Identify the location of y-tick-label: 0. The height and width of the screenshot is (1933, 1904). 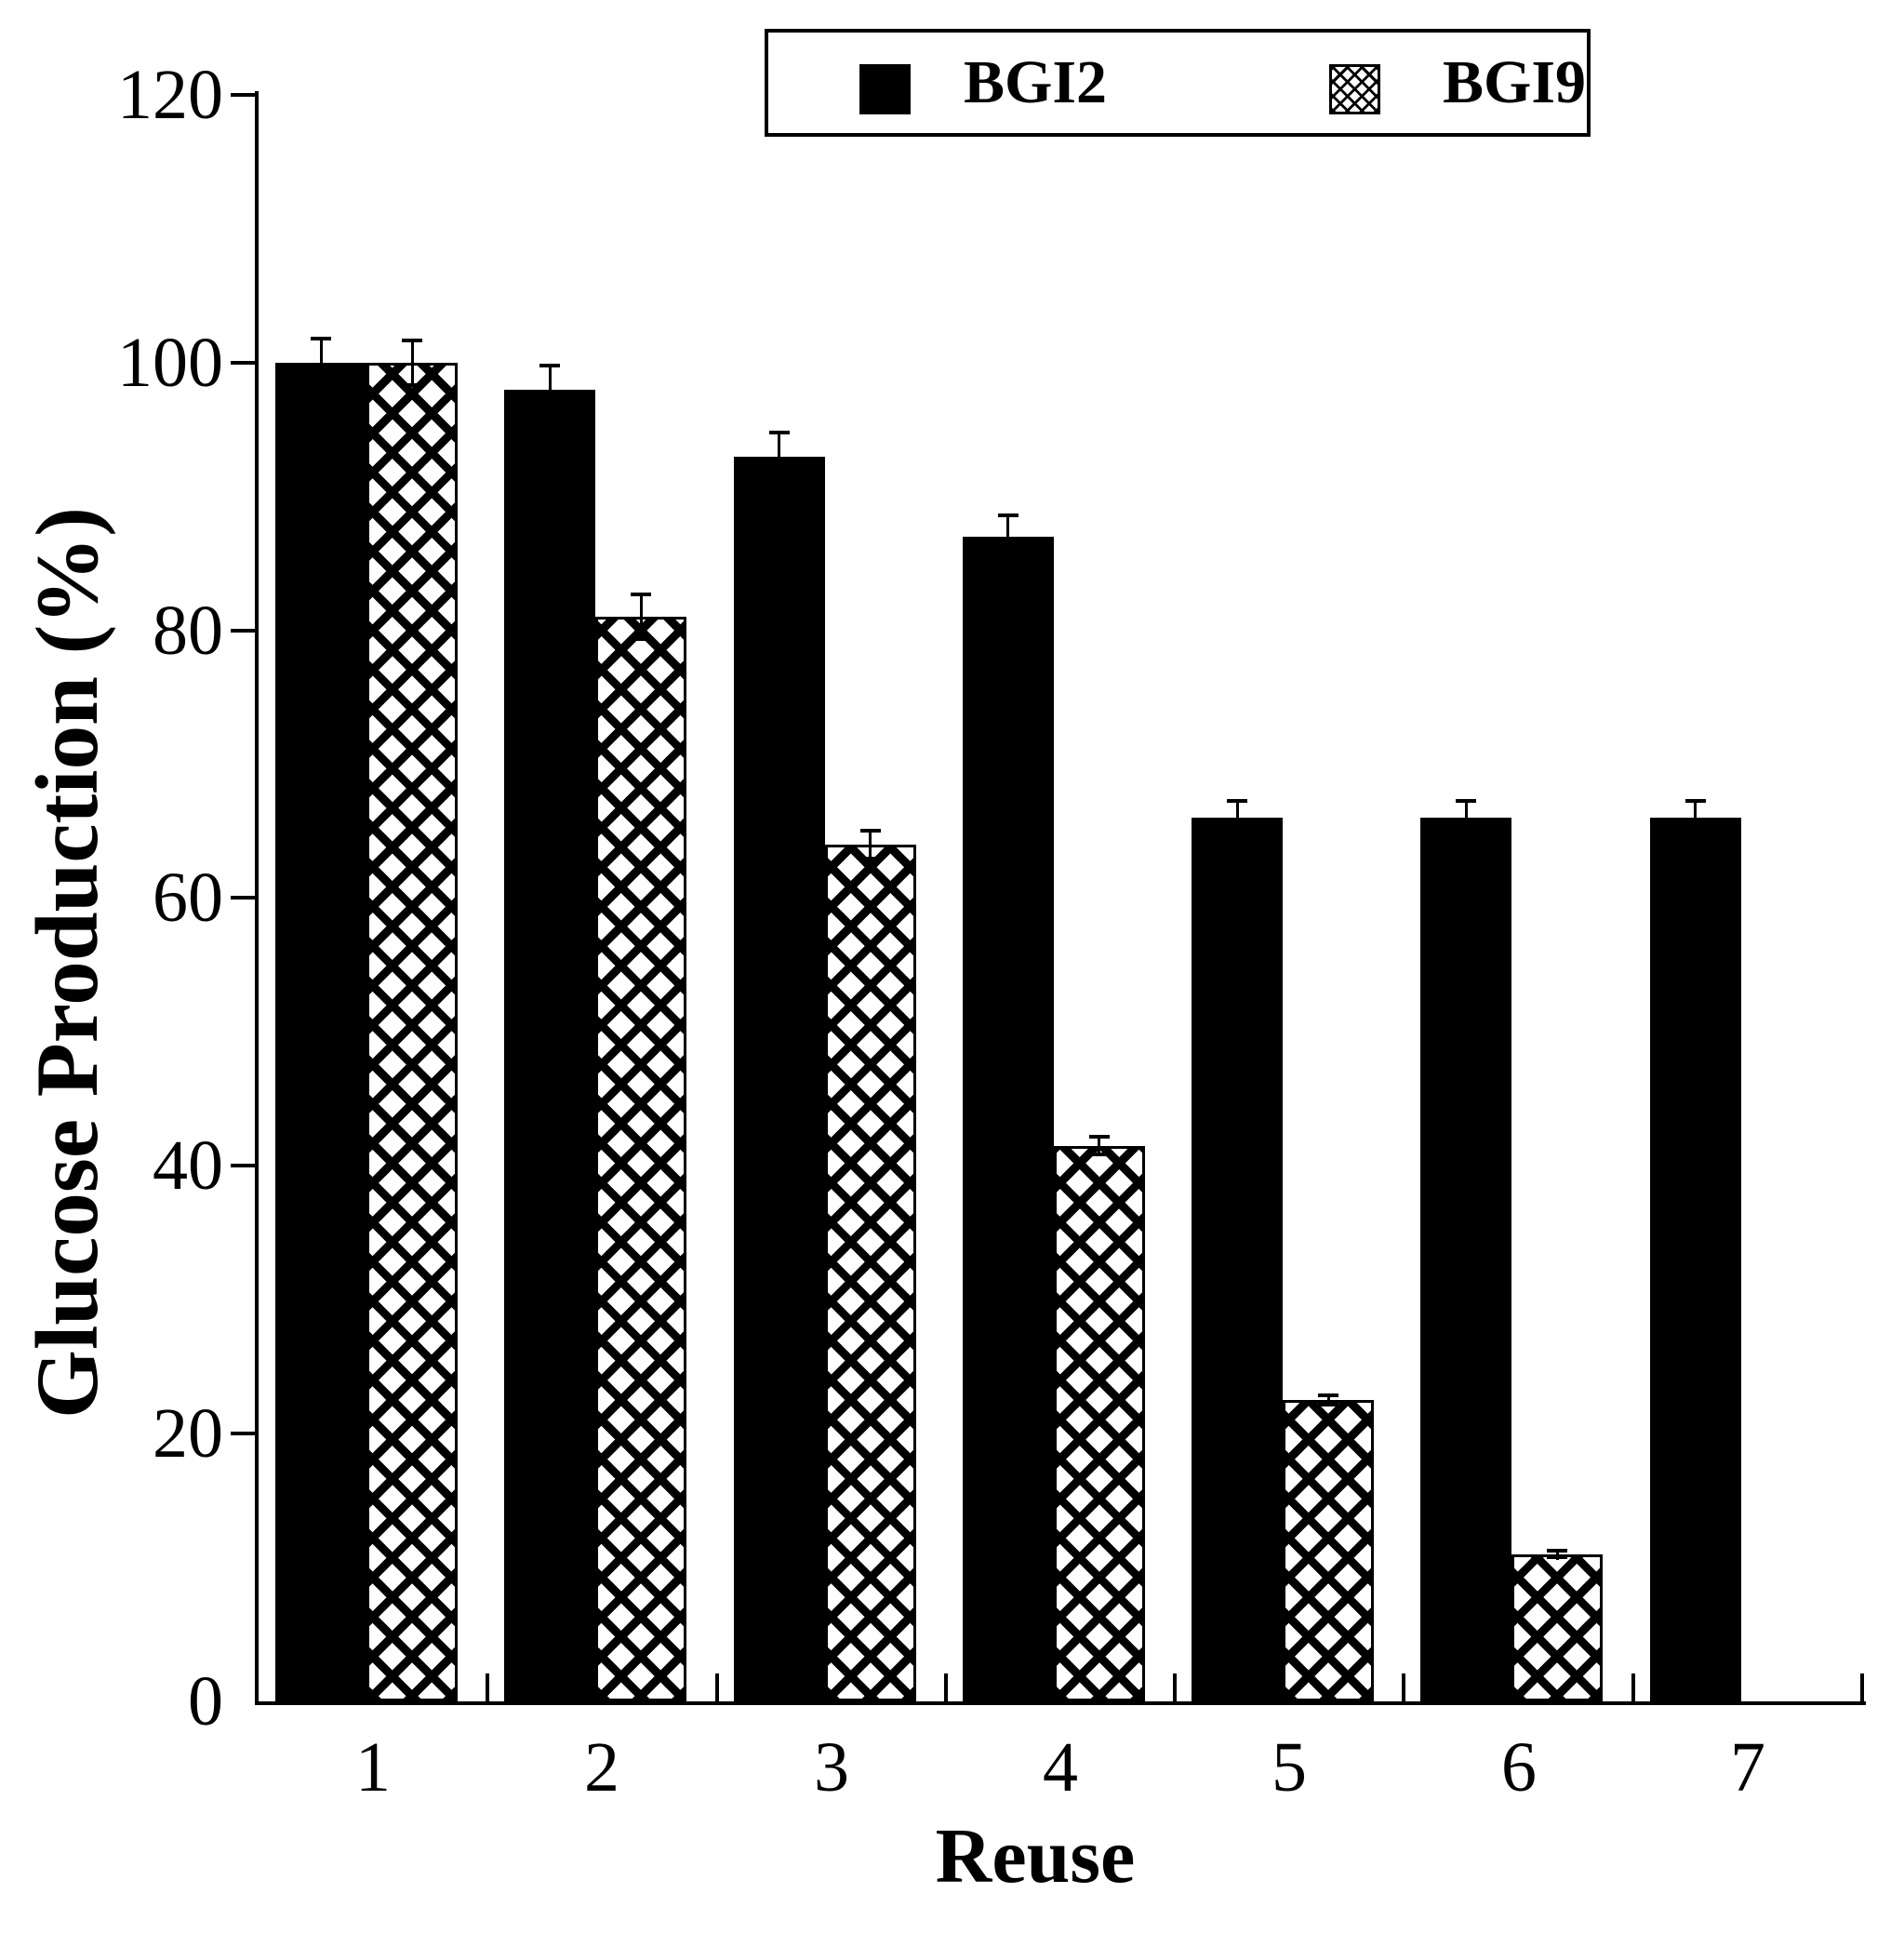
(205, 1701).